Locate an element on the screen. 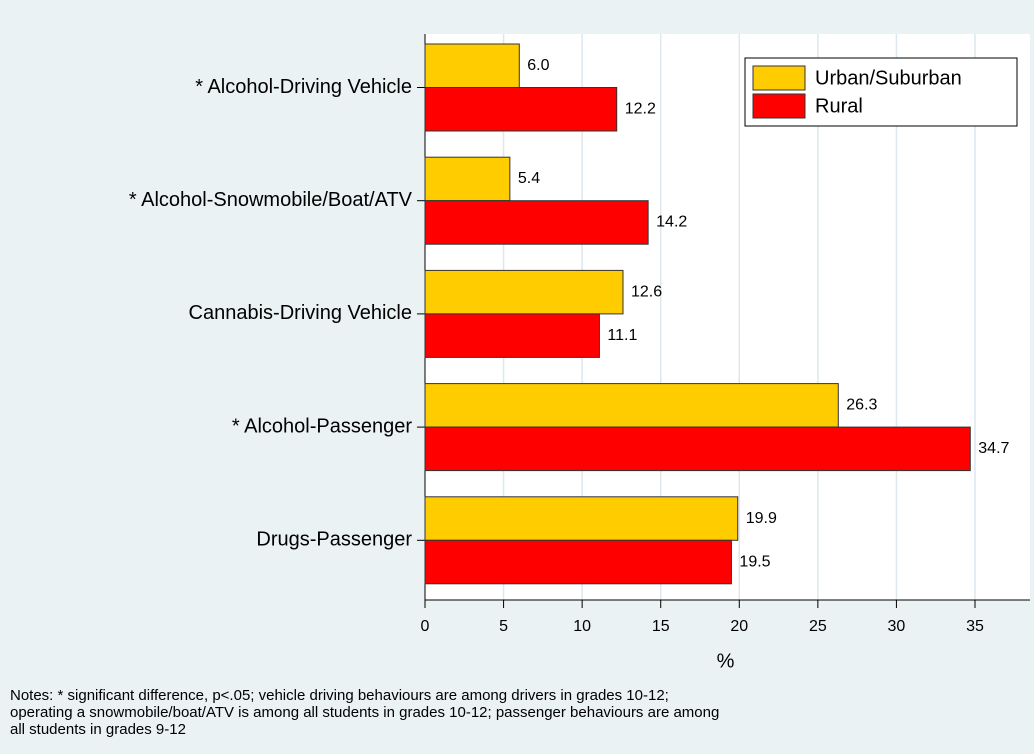 The image size is (1034, 754). y-tick-label: Drugs-Passenger is located at coordinates (334, 540).